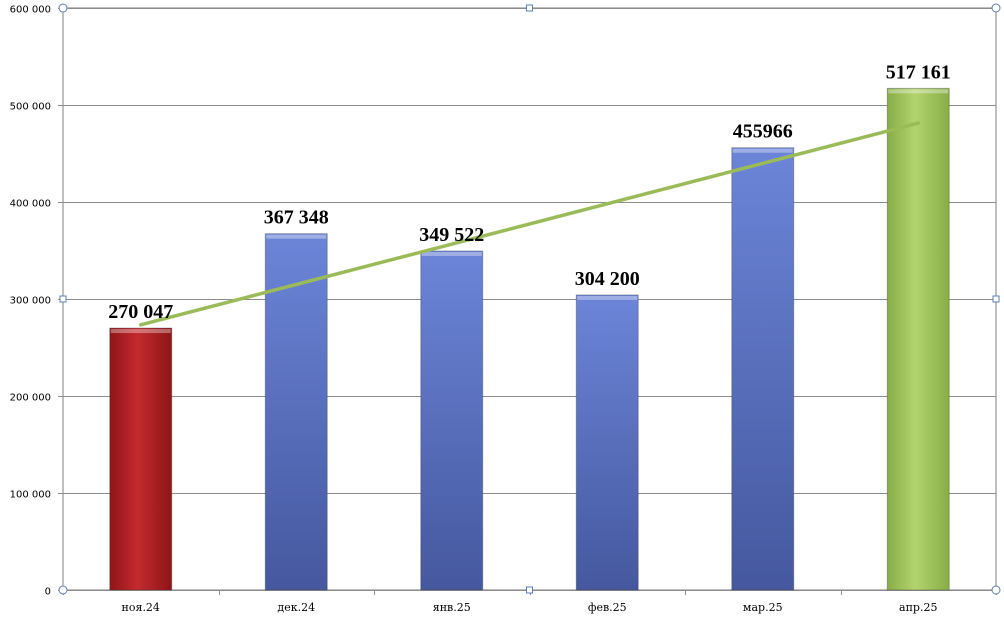 The image size is (1004, 624). What do you see at coordinates (30, 204) in the screenshot?
I see `y-tick-label: 400 000` at bounding box center [30, 204].